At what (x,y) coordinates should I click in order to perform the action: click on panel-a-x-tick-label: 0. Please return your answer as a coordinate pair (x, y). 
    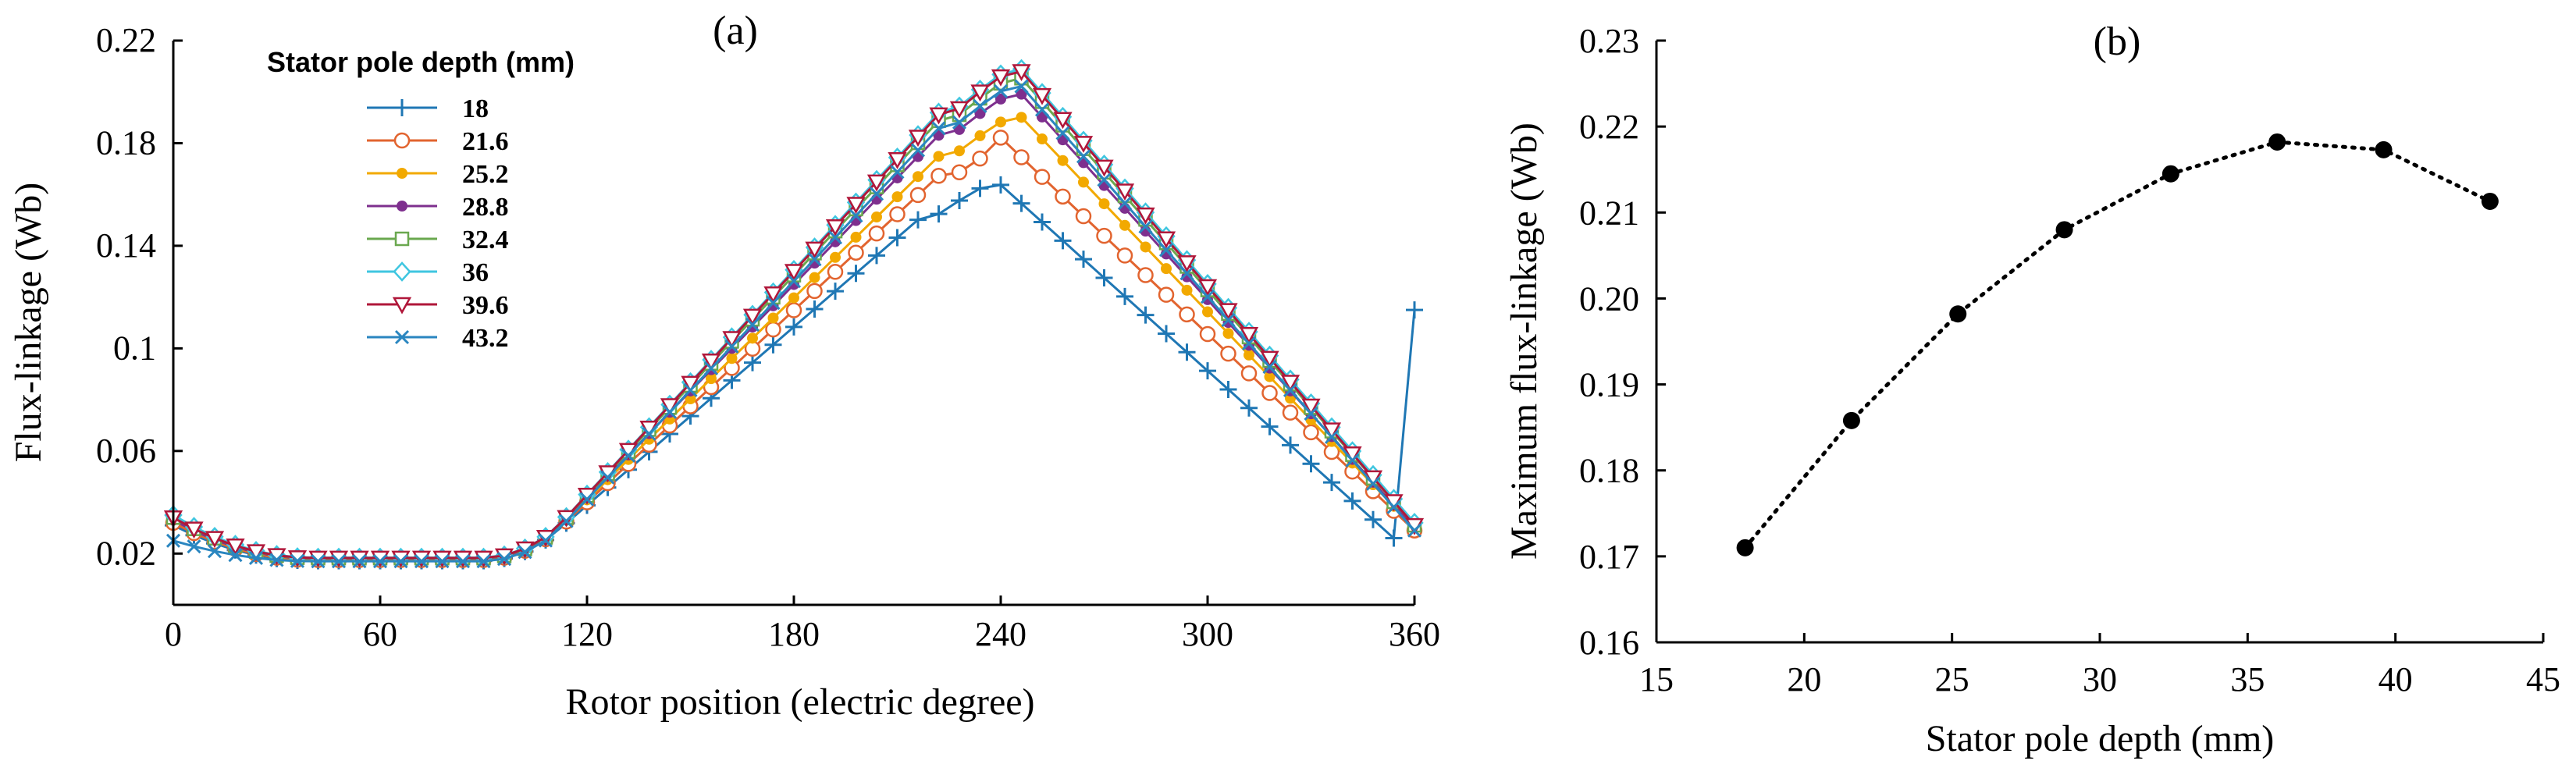
    Looking at the image, I should click on (173, 634).